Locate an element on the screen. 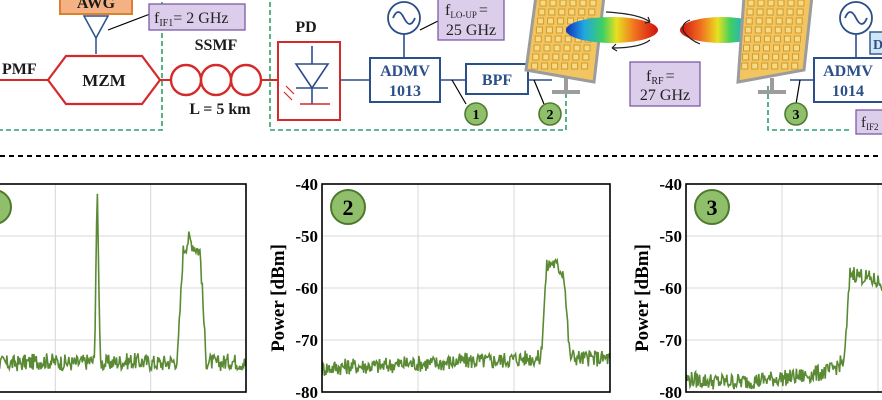 Image resolution: width=882 pixels, height=400 pixels. admv1014-block is located at coordinates (847, 80).